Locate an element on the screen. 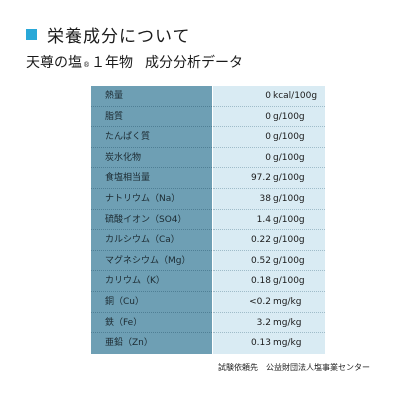 This screenshot has height=400, width=400. nutrient-value: 1.4 is located at coordinates (263, 219).